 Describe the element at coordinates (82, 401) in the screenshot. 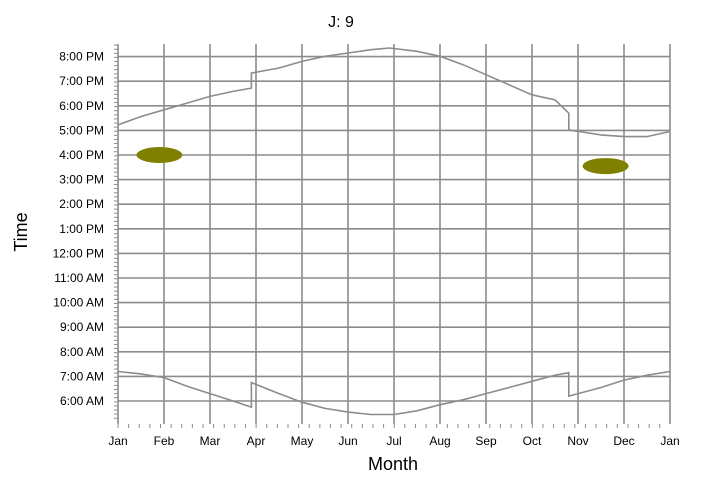

I see `y-tick-label: 6:00 AM` at that location.